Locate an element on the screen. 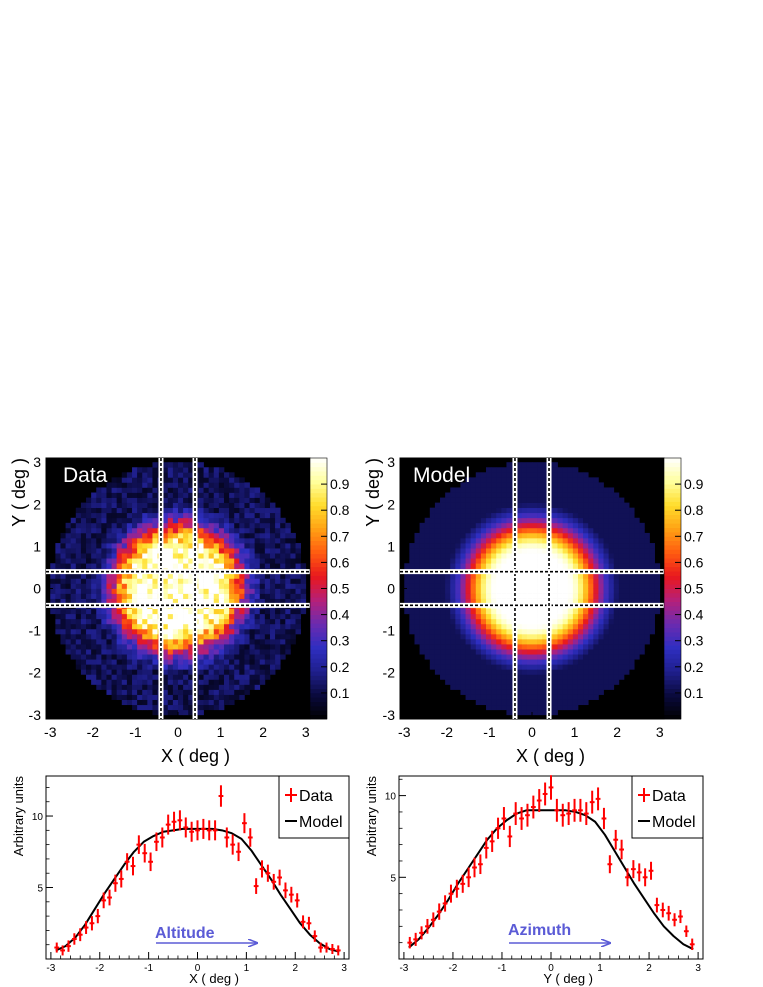 The image size is (763, 987). y-tick-label: -1 is located at coordinates (389, 631).